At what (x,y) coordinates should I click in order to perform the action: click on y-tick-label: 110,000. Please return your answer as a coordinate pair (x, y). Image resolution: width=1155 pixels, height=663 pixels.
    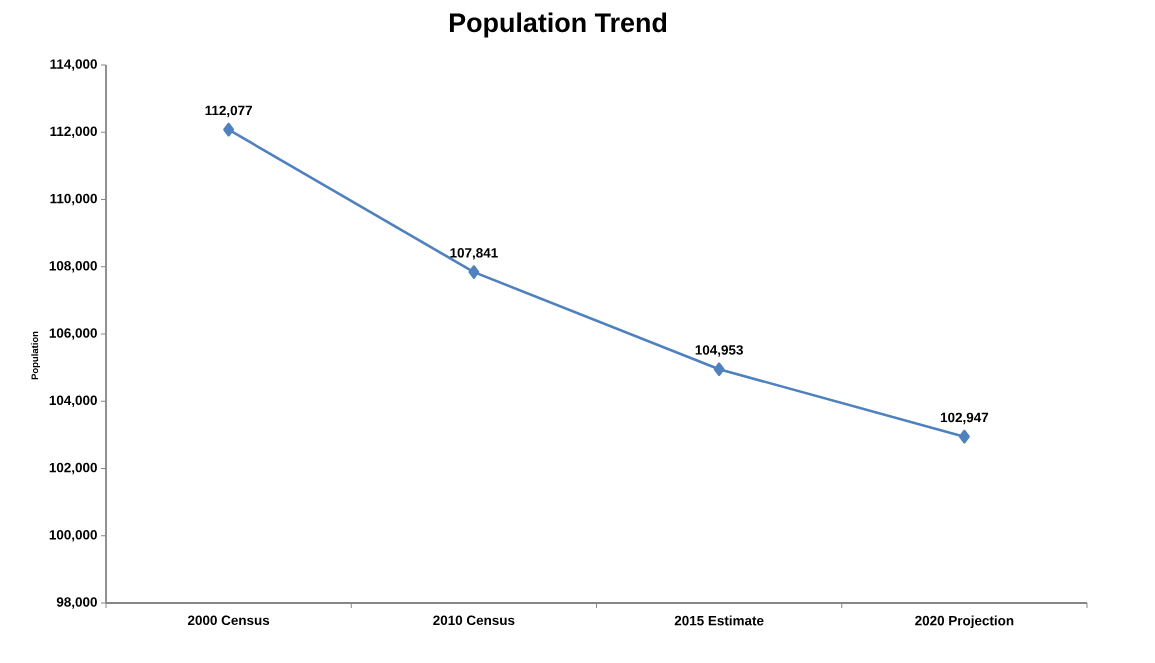
    Looking at the image, I should click on (73, 199).